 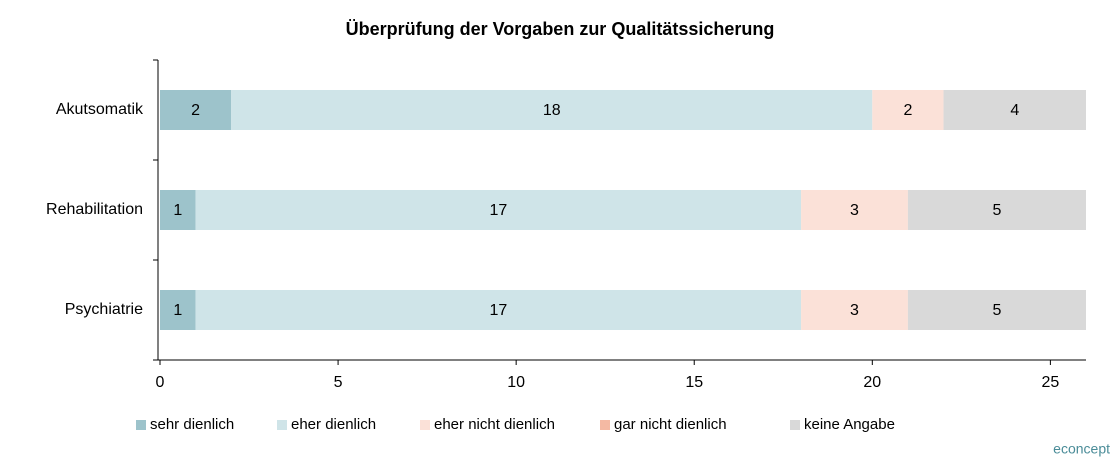 I want to click on y-tick-label: Psychiatrie, so click(x=104, y=309).